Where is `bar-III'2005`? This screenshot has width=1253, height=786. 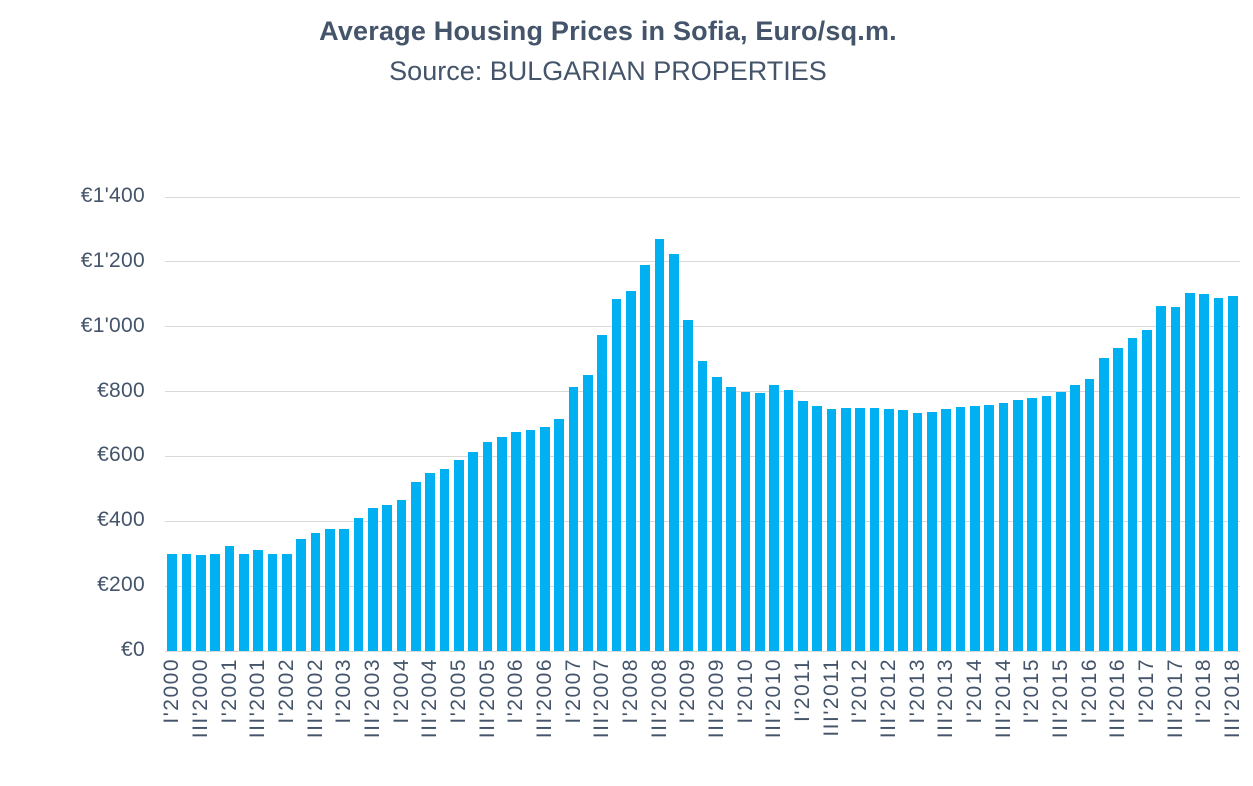
bar-III'2005 is located at coordinates (487, 546).